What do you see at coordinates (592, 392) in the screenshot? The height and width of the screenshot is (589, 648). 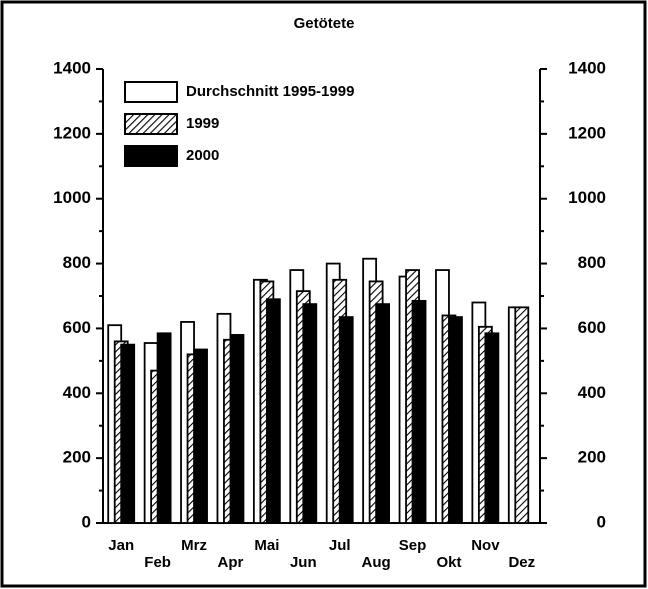 I see `y-tick-label-right: 400` at bounding box center [592, 392].